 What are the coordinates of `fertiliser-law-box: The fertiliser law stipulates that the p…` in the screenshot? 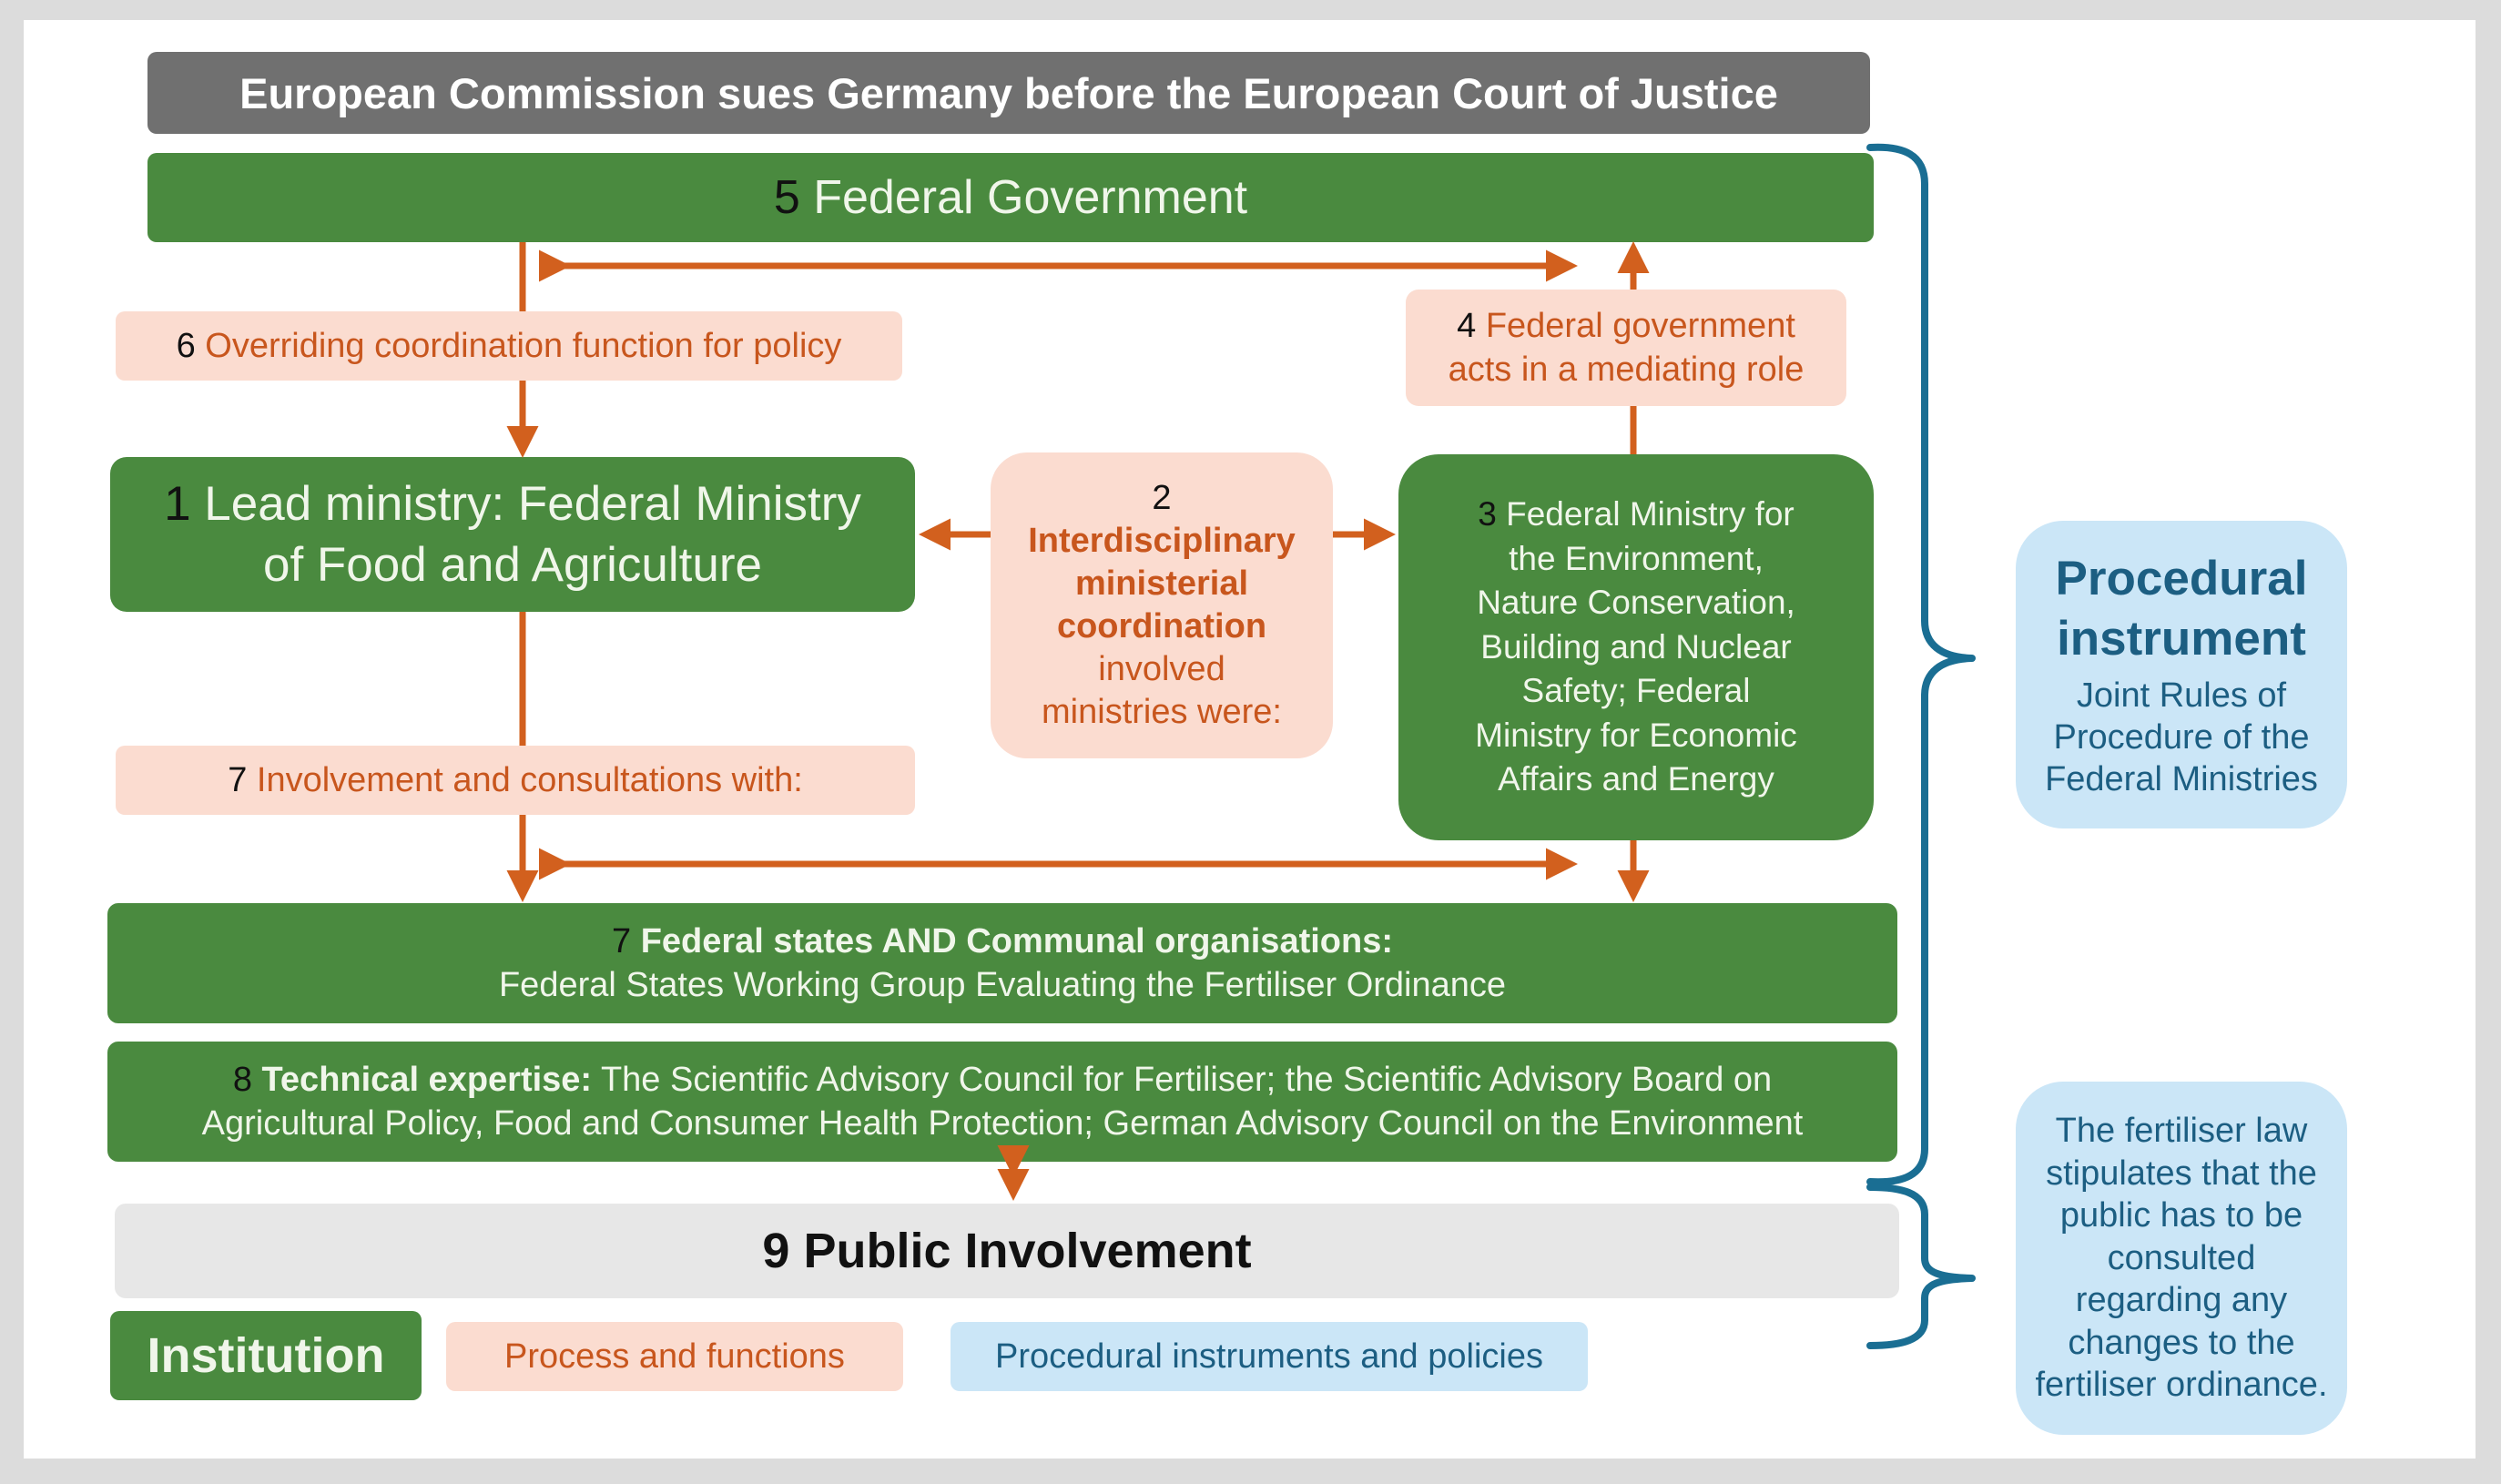 It's located at (2181, 1258).